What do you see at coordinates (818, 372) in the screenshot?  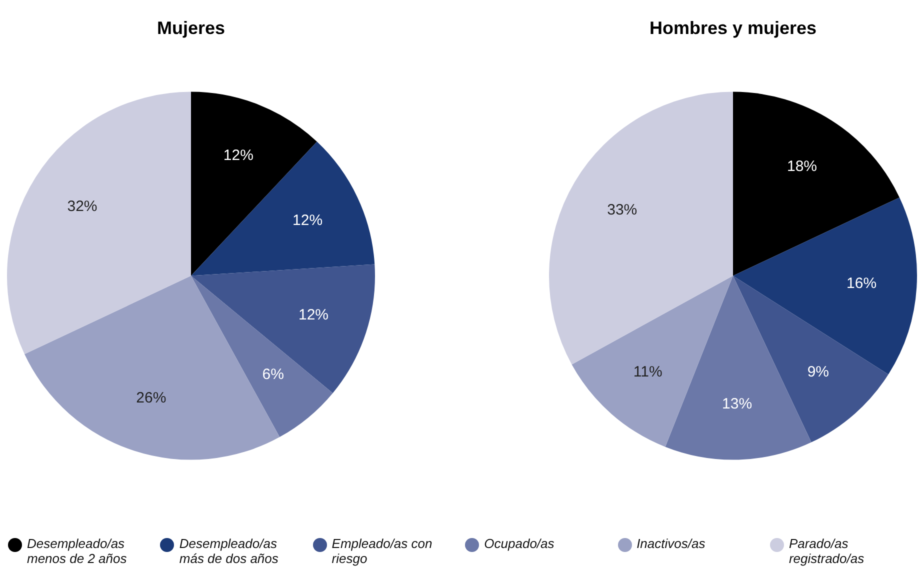 I see `data-label: 9%` at bounding box center [818, 372].